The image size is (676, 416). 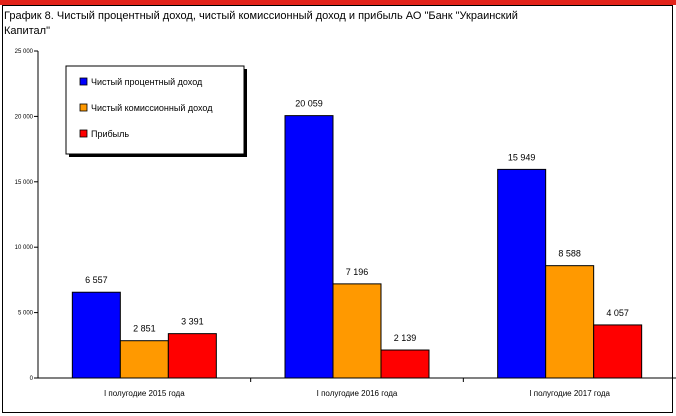 What do you see at coordinates (144, 393) in the screenshot?
I see `x-category-label: І полугодие 2015 года` at bounding box center [144, 393].